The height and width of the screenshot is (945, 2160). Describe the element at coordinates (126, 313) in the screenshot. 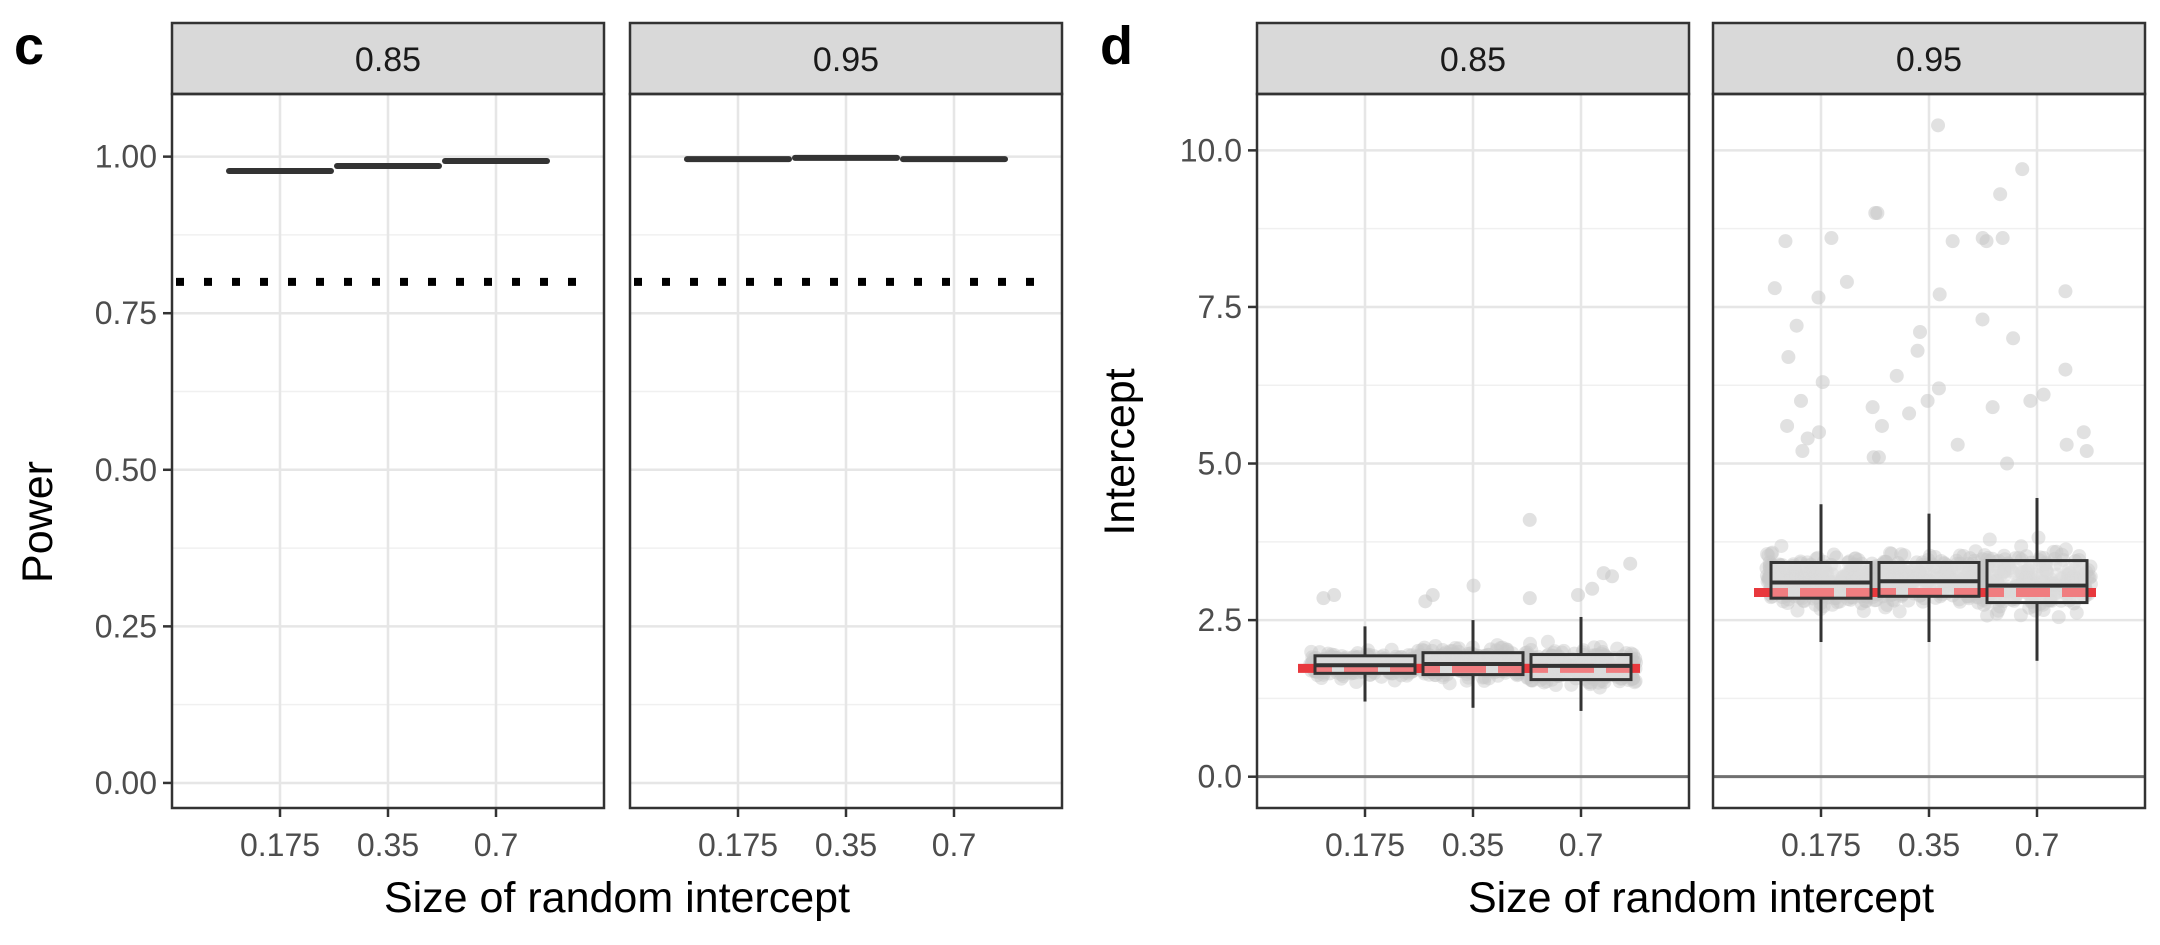

I see `c-y-tick-label: 0.75` at that location.